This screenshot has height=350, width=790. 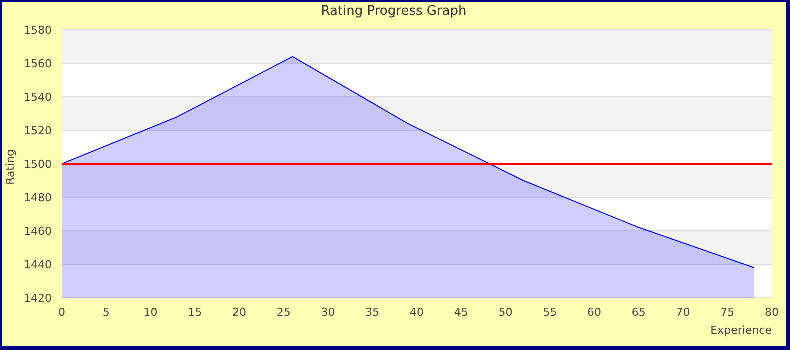 What do you see at coordinates (461, 312) in the screenshot?
I see `x-tick-label: 45` at bounding box center [461, 312].